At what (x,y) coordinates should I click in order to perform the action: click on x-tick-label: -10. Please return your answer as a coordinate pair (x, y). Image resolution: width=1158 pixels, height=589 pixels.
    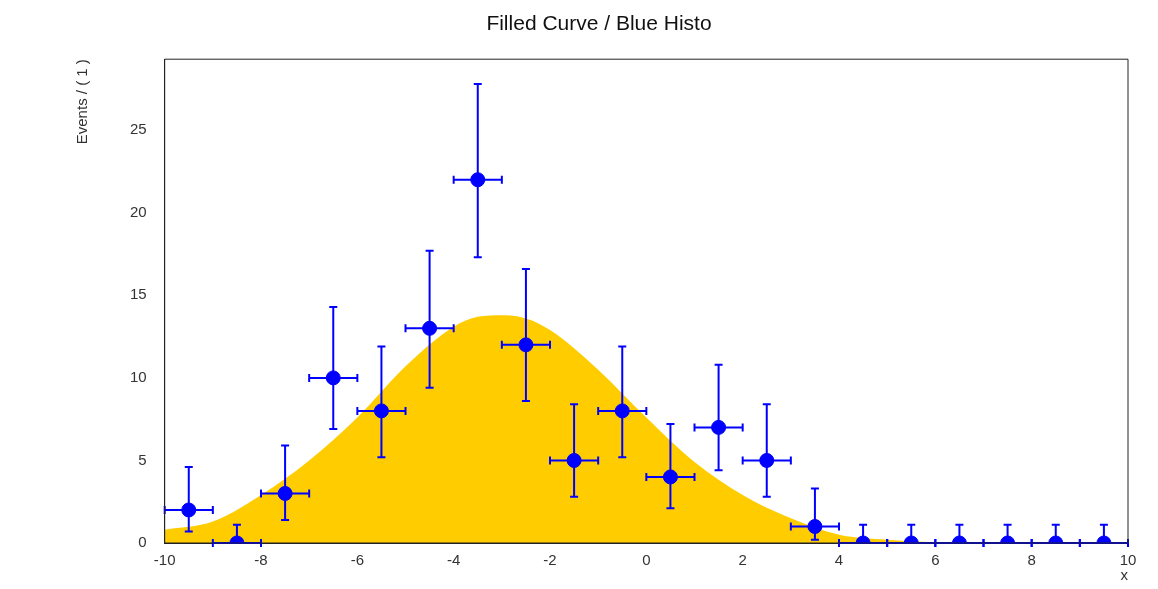
    Looking at the image, I should click on (164, 560).